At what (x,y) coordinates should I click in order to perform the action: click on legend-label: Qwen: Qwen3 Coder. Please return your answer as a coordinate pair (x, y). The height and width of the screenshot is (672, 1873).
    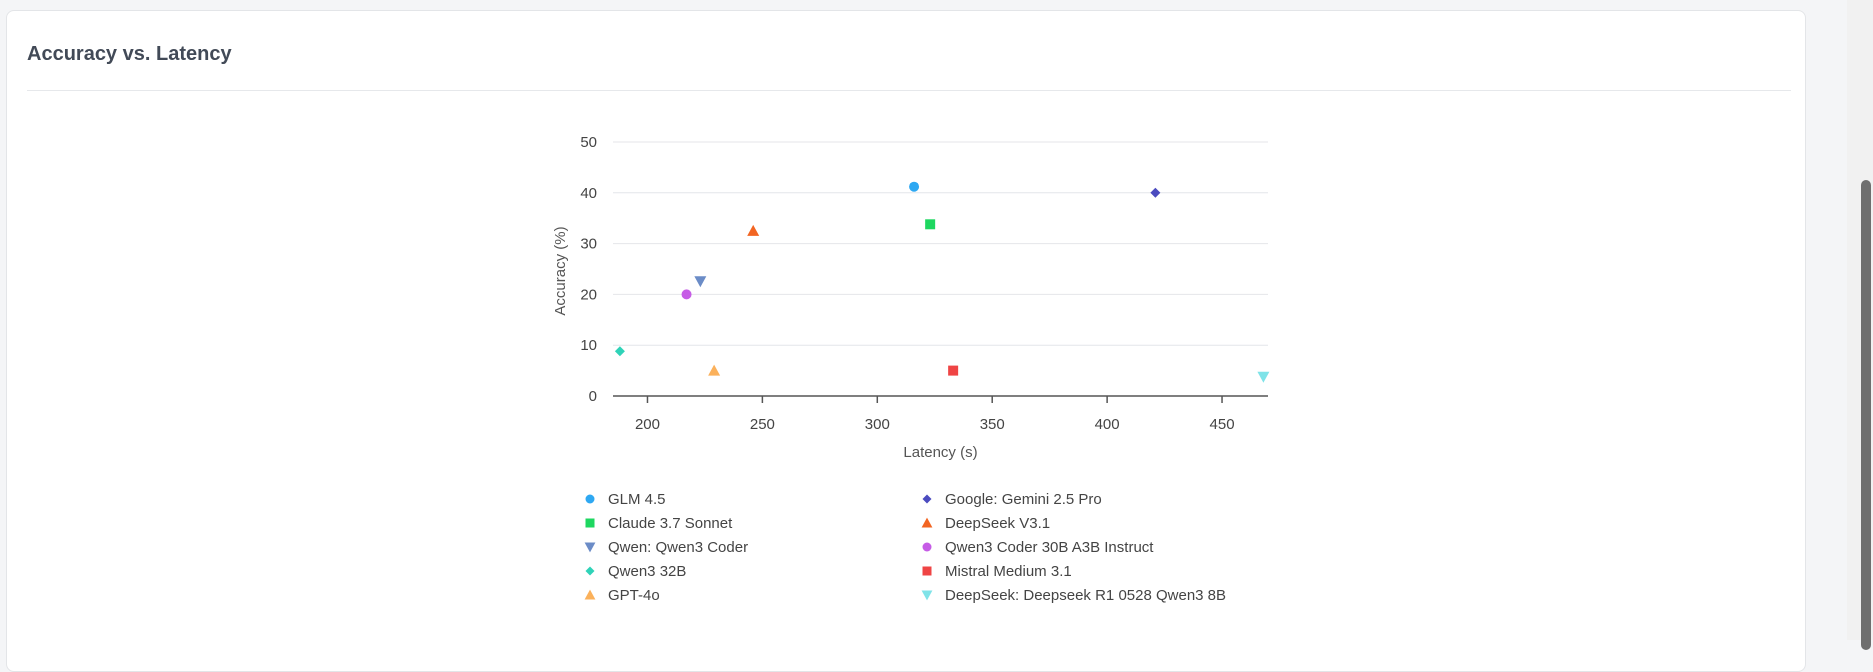
    Looking at the image, I should click on (678, 547).